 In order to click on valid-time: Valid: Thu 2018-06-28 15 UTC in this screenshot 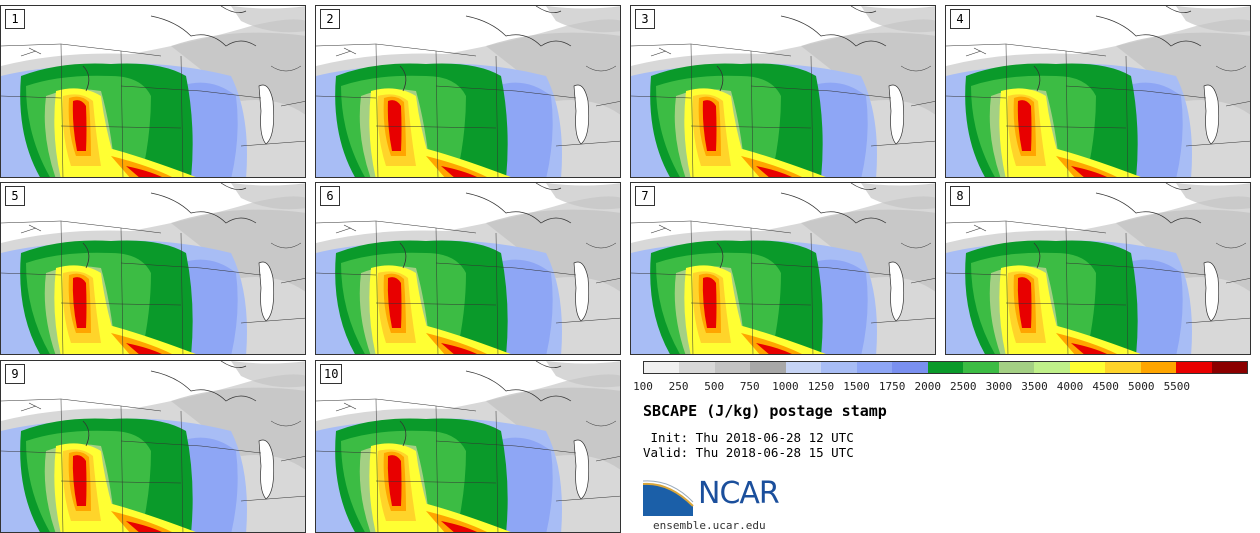, I will do `click(748, 452)`.